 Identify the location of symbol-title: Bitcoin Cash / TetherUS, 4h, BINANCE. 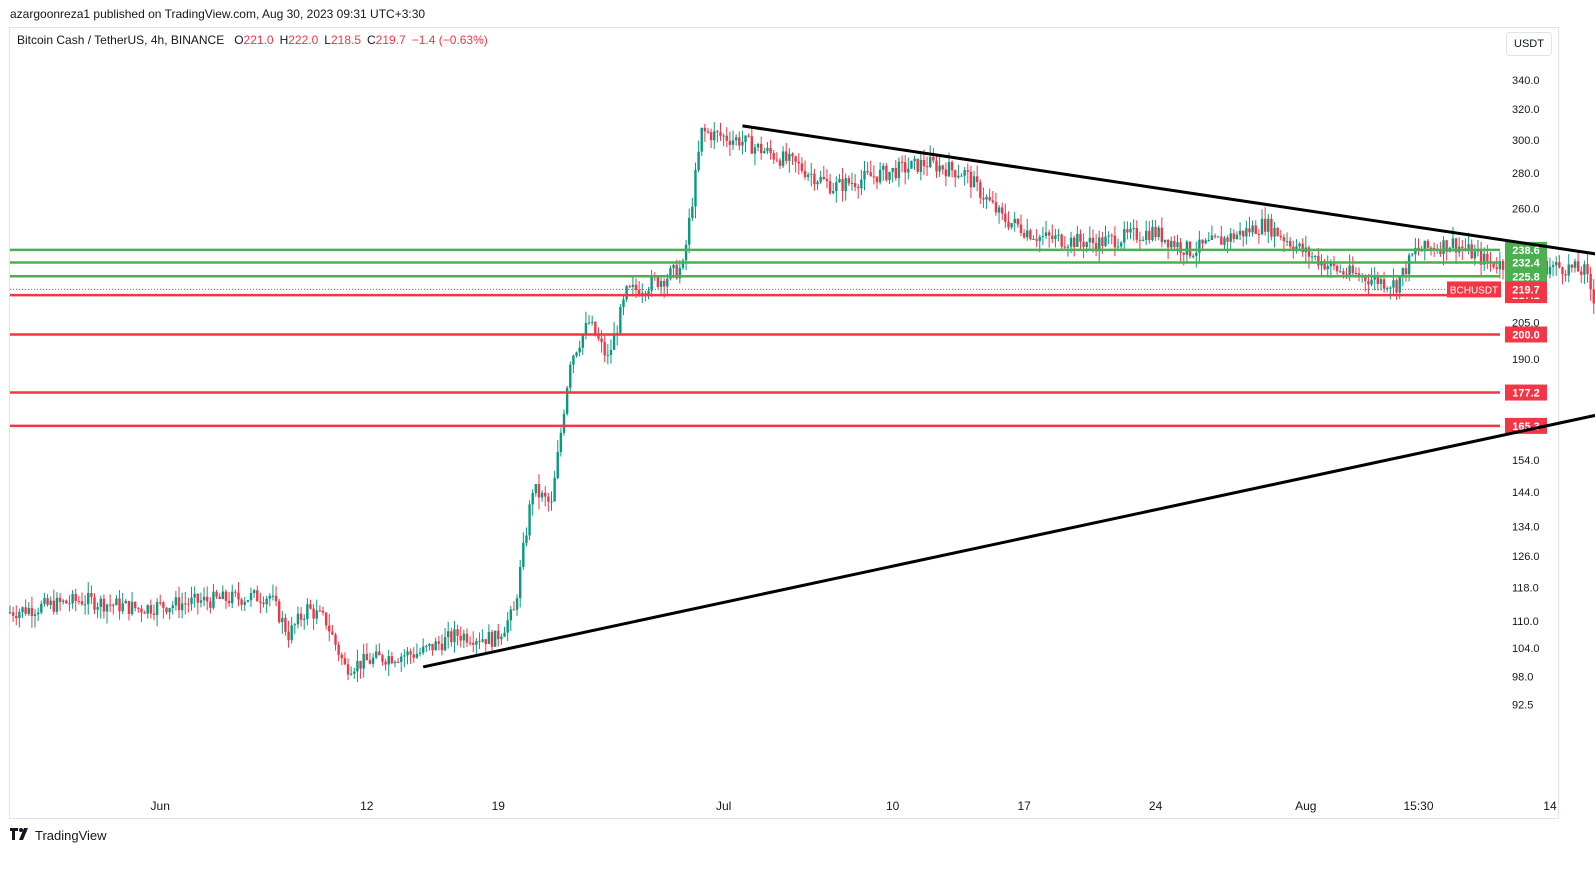
(121, 40).